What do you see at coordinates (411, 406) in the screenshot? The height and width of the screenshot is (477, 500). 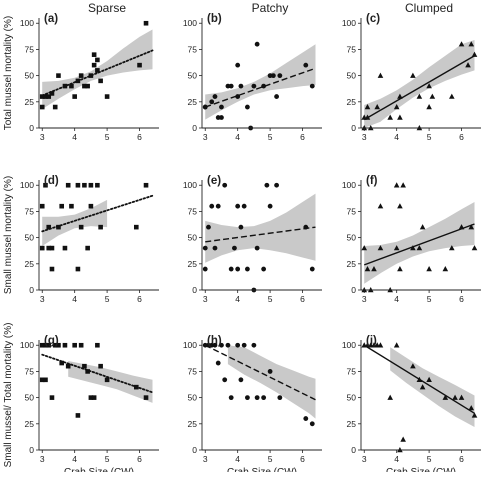 I see `panel-i: 0 25 50 75 100 3 4 5 6 (i) Crab Size (CW)` at bounding box center [411, 406].